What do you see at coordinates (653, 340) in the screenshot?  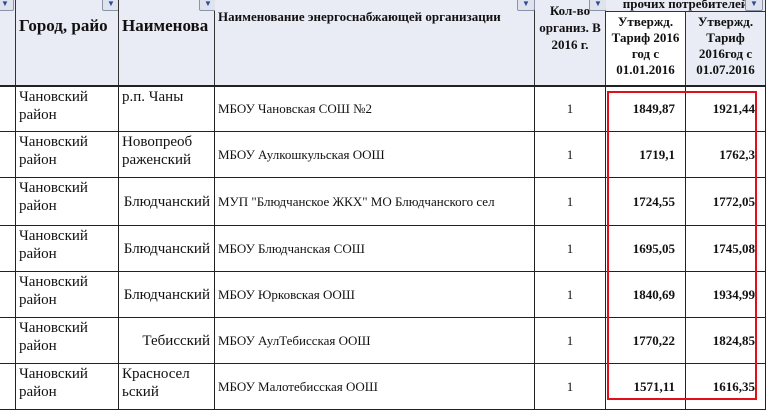 I see `cell-text: 1770,22` at bounding box center [653, 340].